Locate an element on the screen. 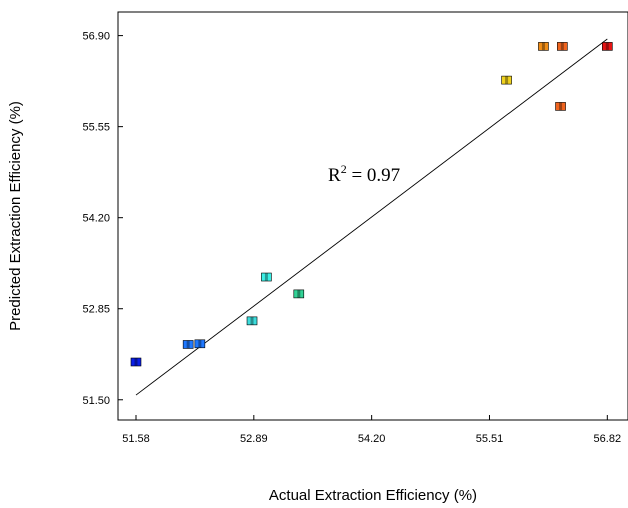  x-tick-label: 52.89 is located at coordinates (254, 439).